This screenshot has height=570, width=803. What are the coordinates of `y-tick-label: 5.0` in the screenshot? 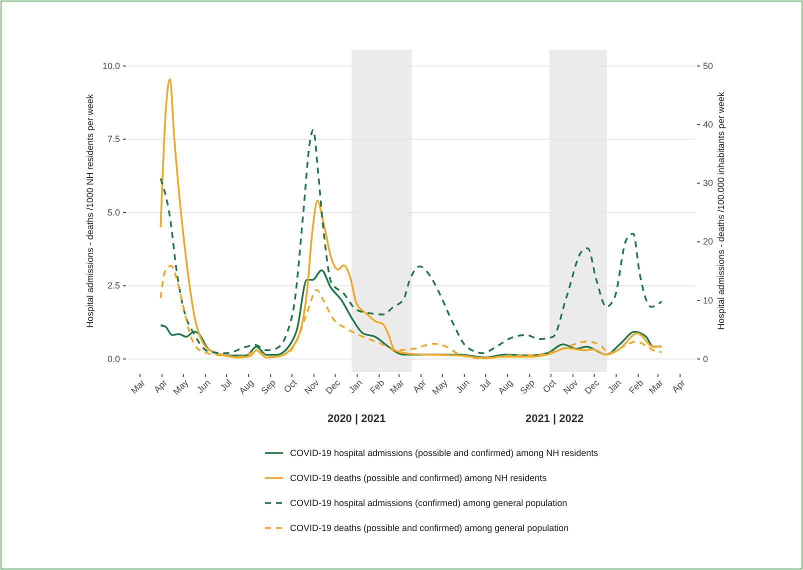 It's located at (113, 212).